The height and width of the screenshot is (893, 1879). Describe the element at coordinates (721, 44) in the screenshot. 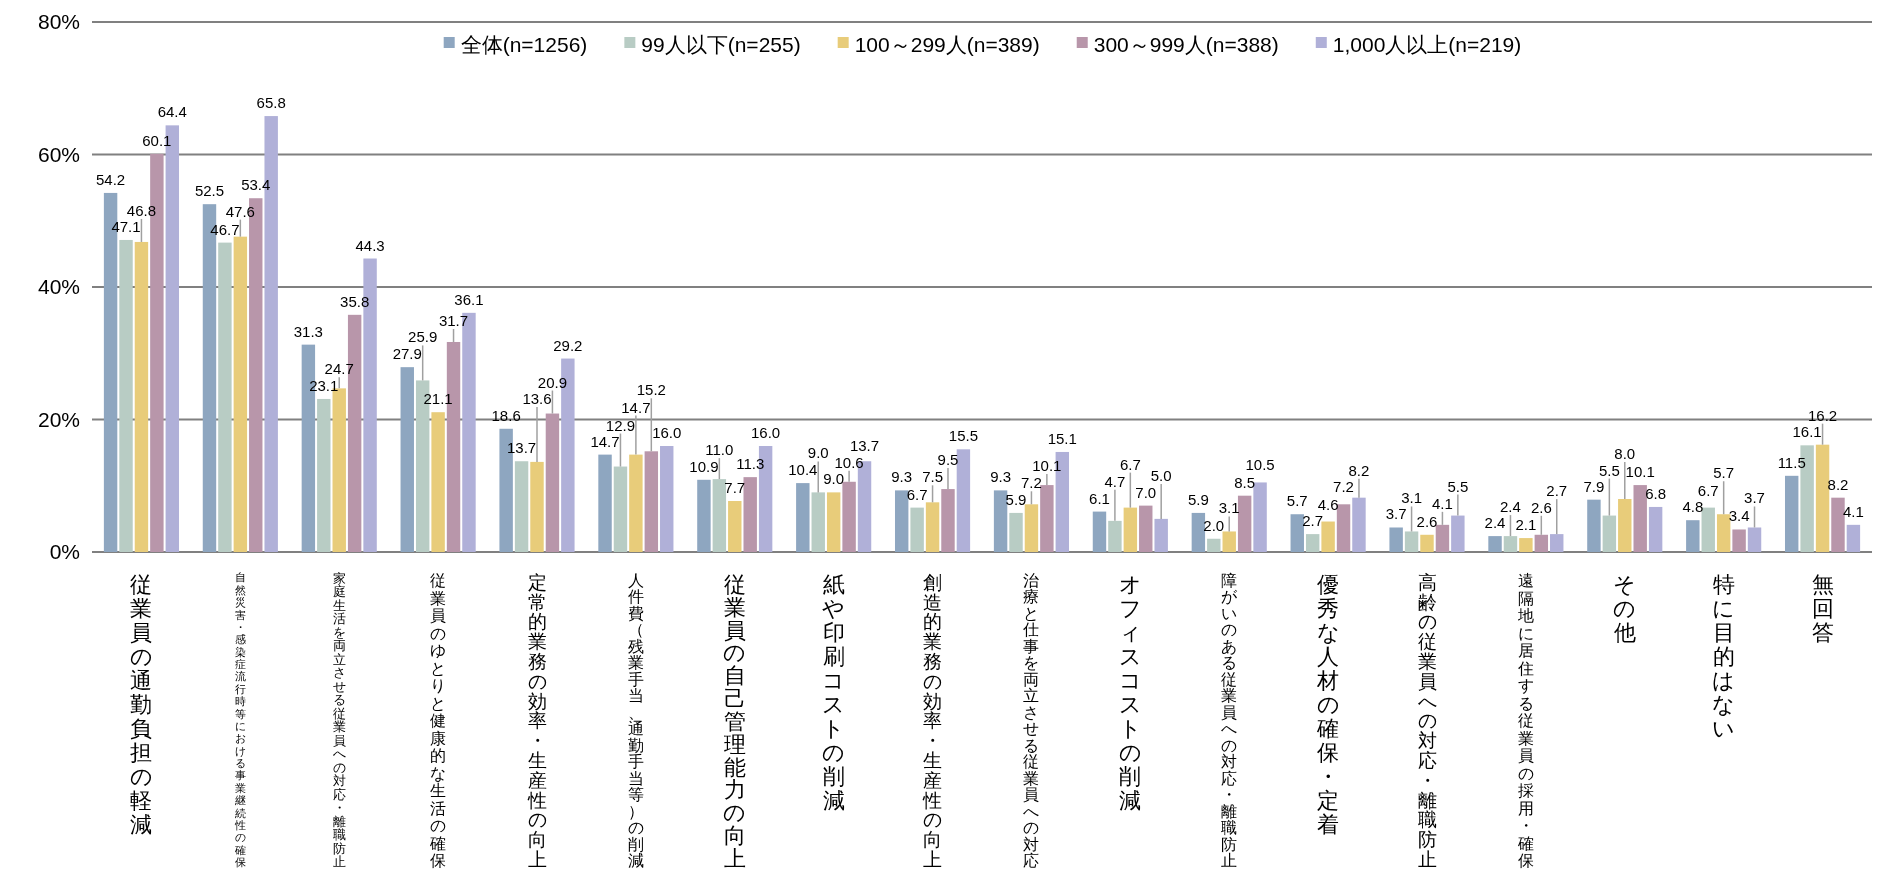

I see `legend-label: 99人以下(n=255)` at that location.